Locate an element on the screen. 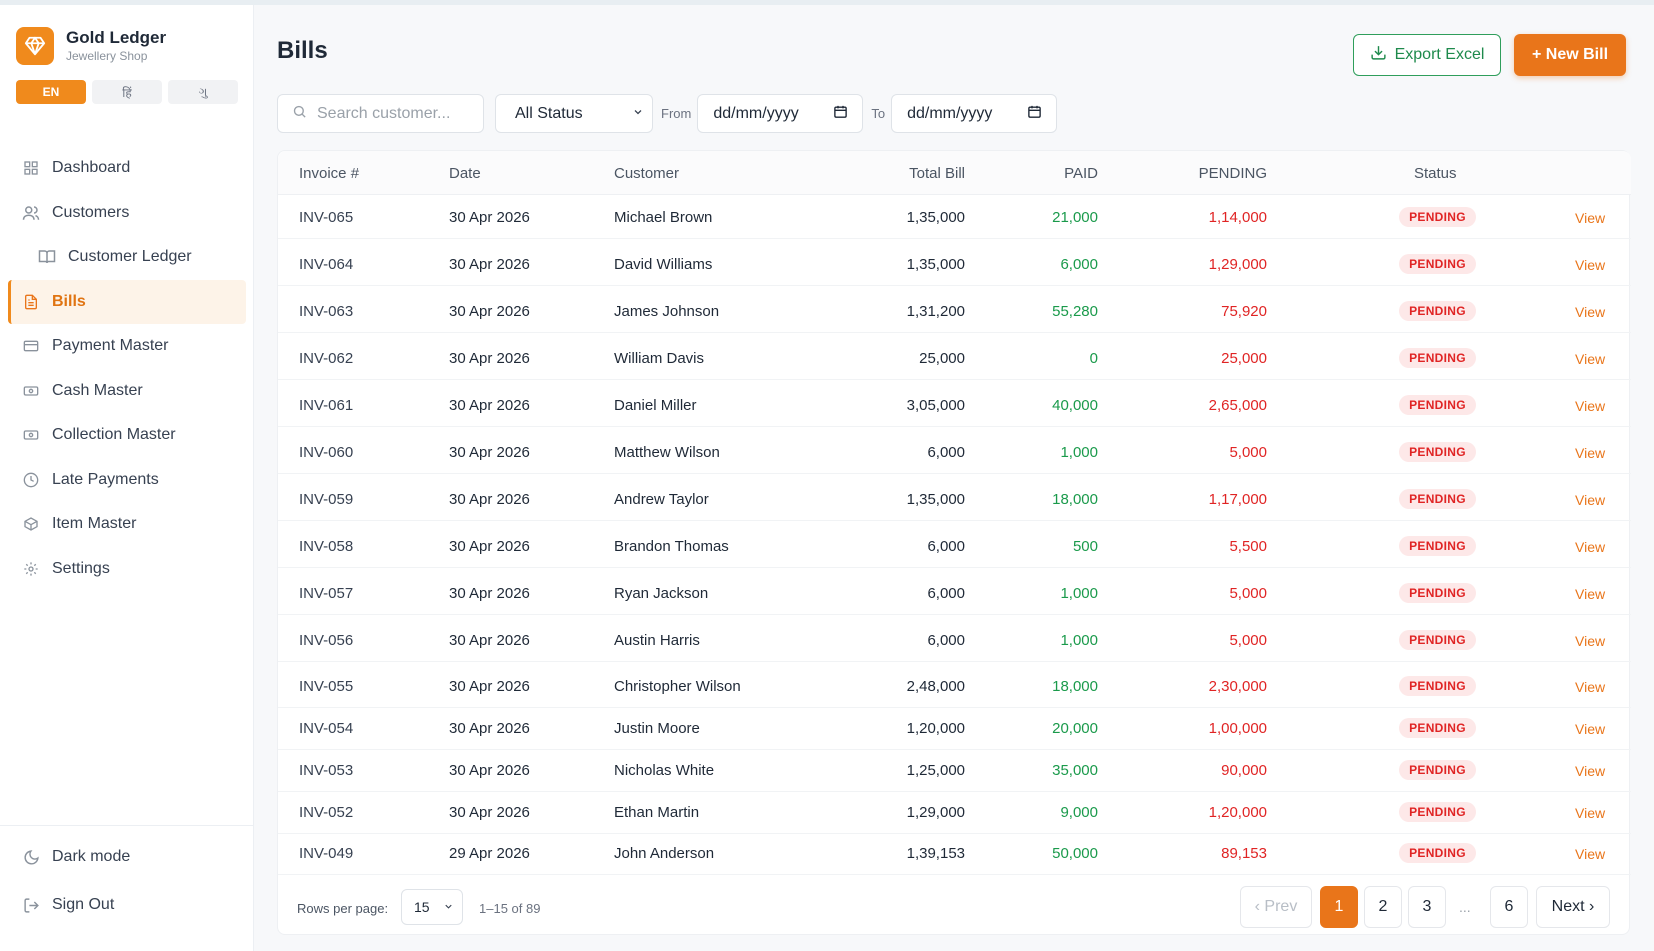 This screenshot has height=951, width=1654. sidebar-footer is located at coordinates (127, 825).